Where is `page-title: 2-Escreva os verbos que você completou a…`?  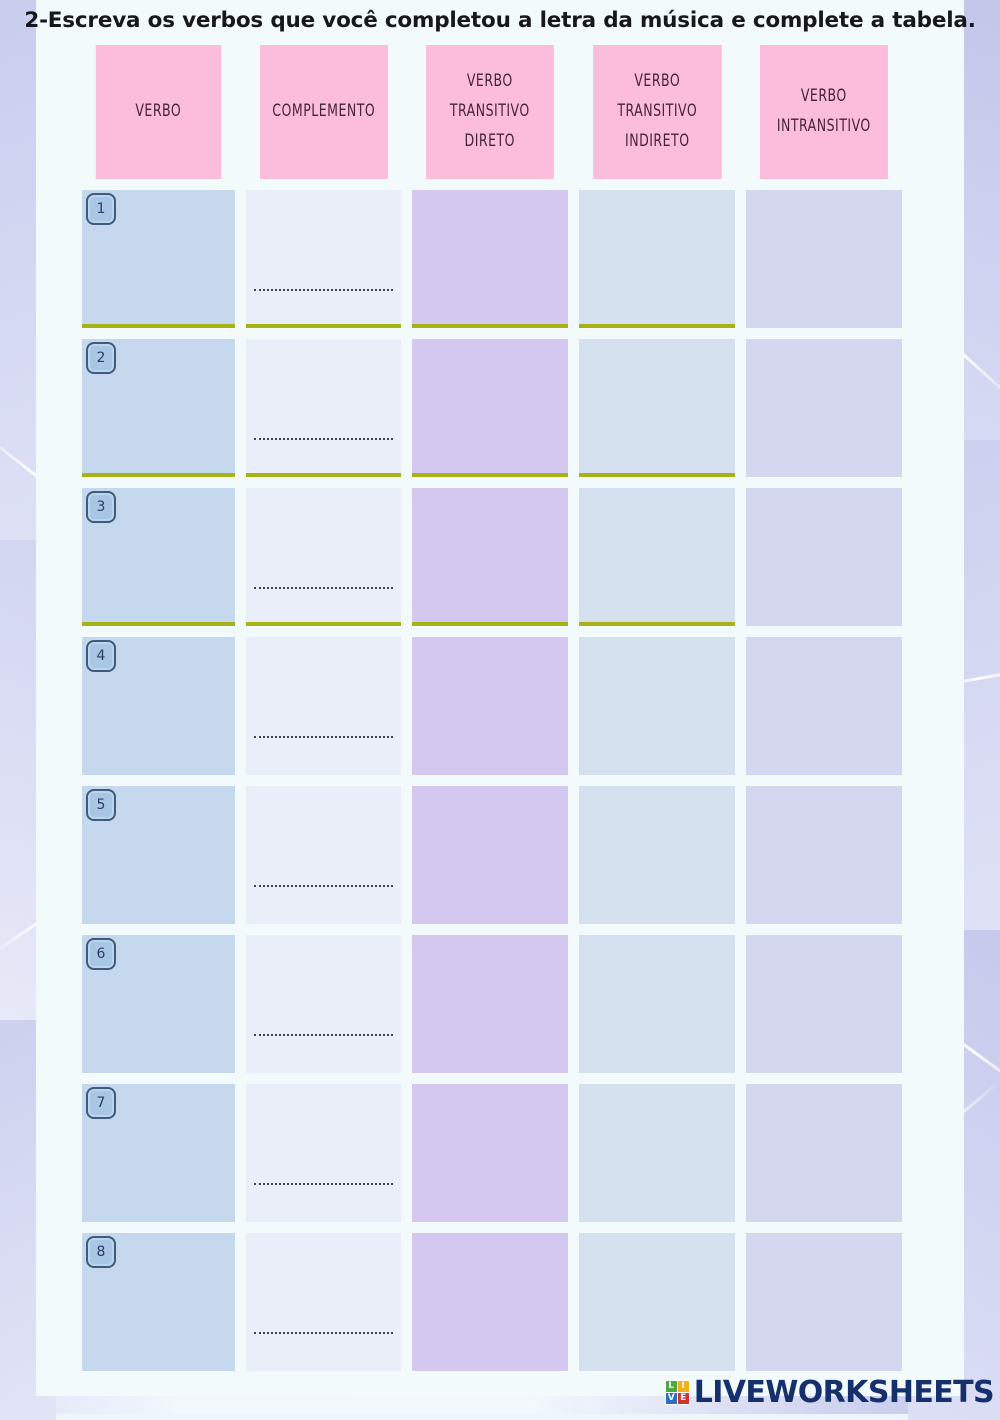
page-title: 2-Escreva os verbos que você completou a… is located at coordinates (500, 20).